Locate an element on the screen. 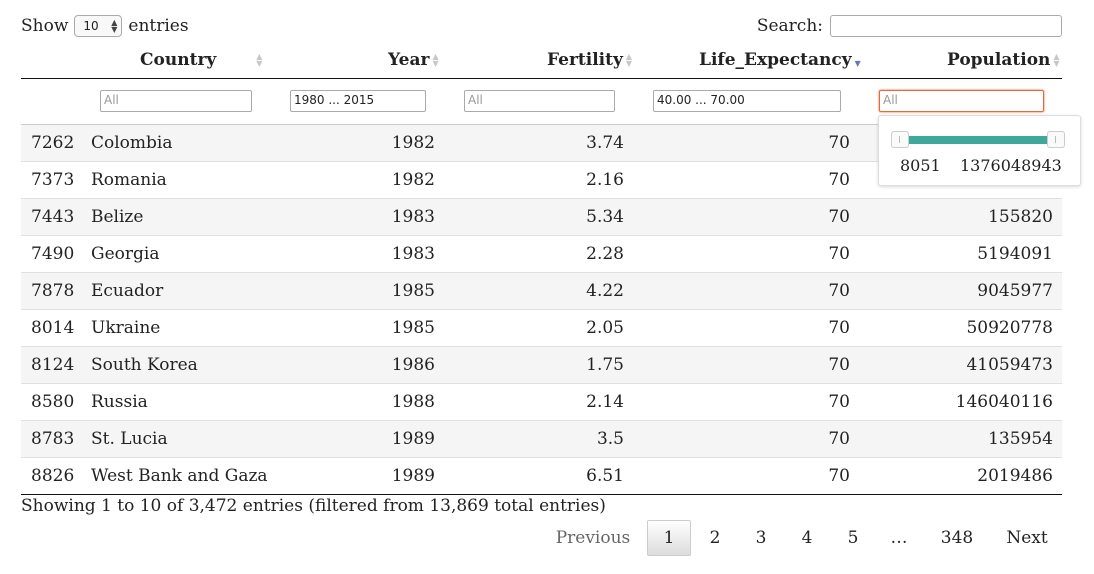 This screenshot has height=574, width=1094. cell-country: Belize is located at coordinates (117, 217).